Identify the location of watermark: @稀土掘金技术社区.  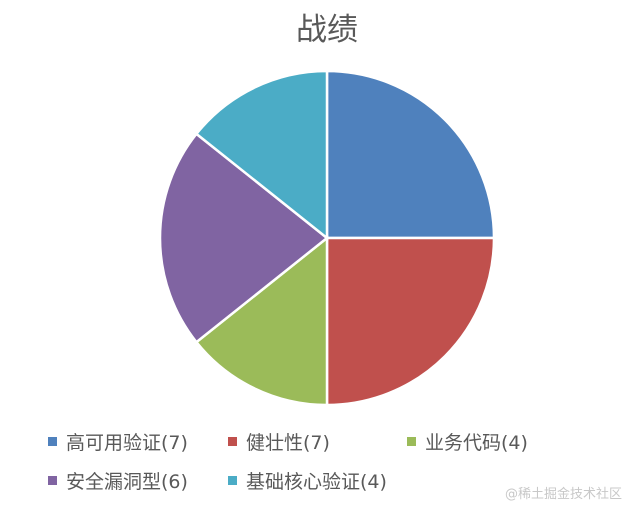
(563, 494).